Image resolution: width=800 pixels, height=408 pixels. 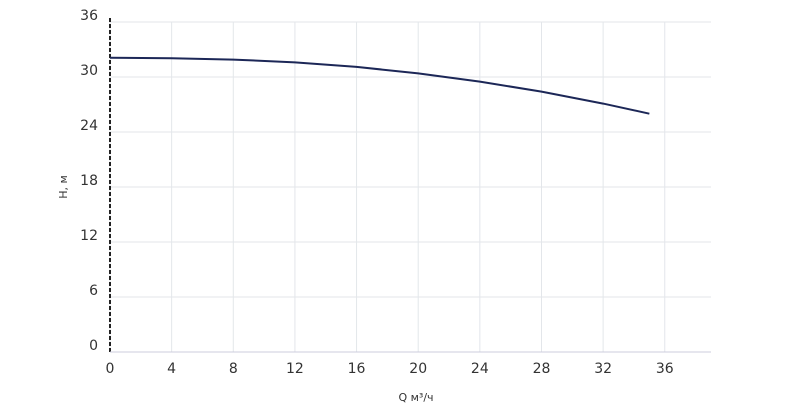 What do you see at coordinates (480, 369) in the screenshot?
I see `x-tick-label: 24` at bounding box center [480, 369].